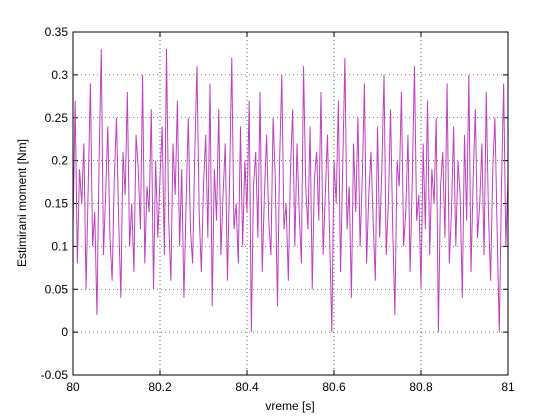 Image resolution: width=560 pixels, height=420 pixels. What do you see at coordinates (57, 289) in the screenshot?
I see `y-tick-label: 0.05` at bounding box center [57, 289].